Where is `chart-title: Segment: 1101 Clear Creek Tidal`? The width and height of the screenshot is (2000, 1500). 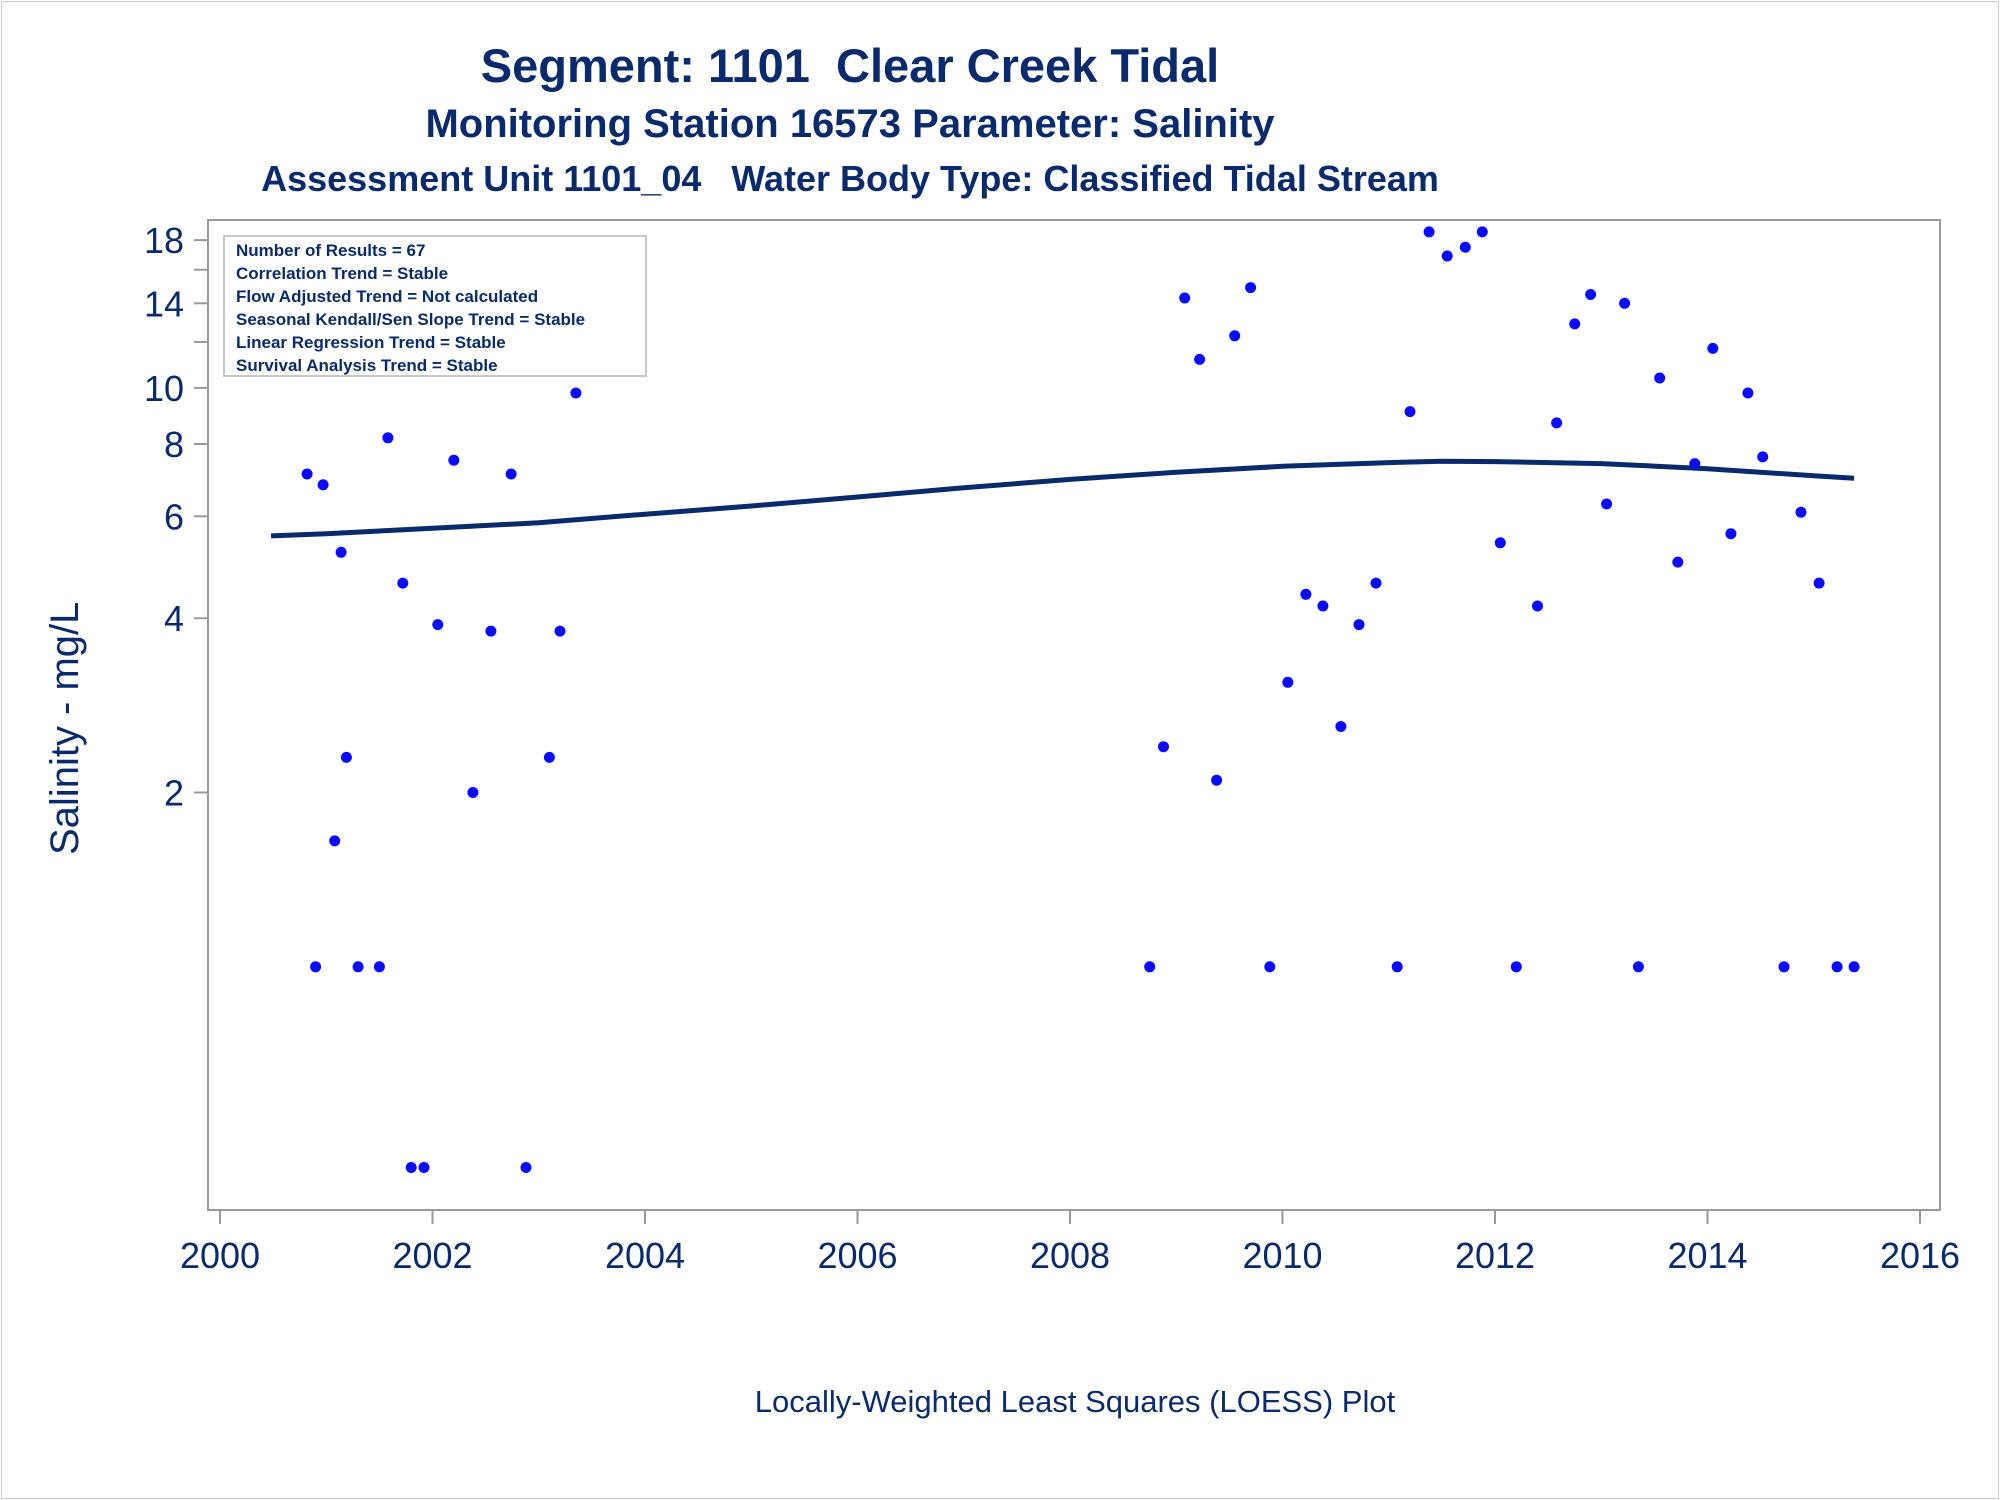 chart-title: Segment: 1101 Clear Creek Tidal is located at coordinates (850, 65).